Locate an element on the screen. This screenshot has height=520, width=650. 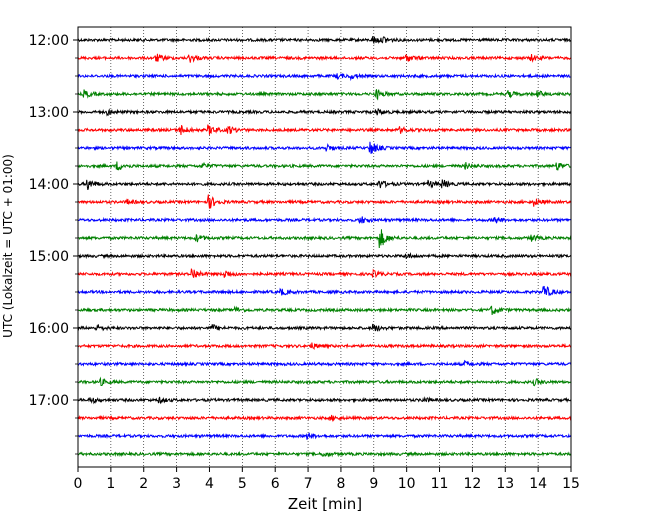
y-tick-label: 17:00 is located at coordinates (49, 401).